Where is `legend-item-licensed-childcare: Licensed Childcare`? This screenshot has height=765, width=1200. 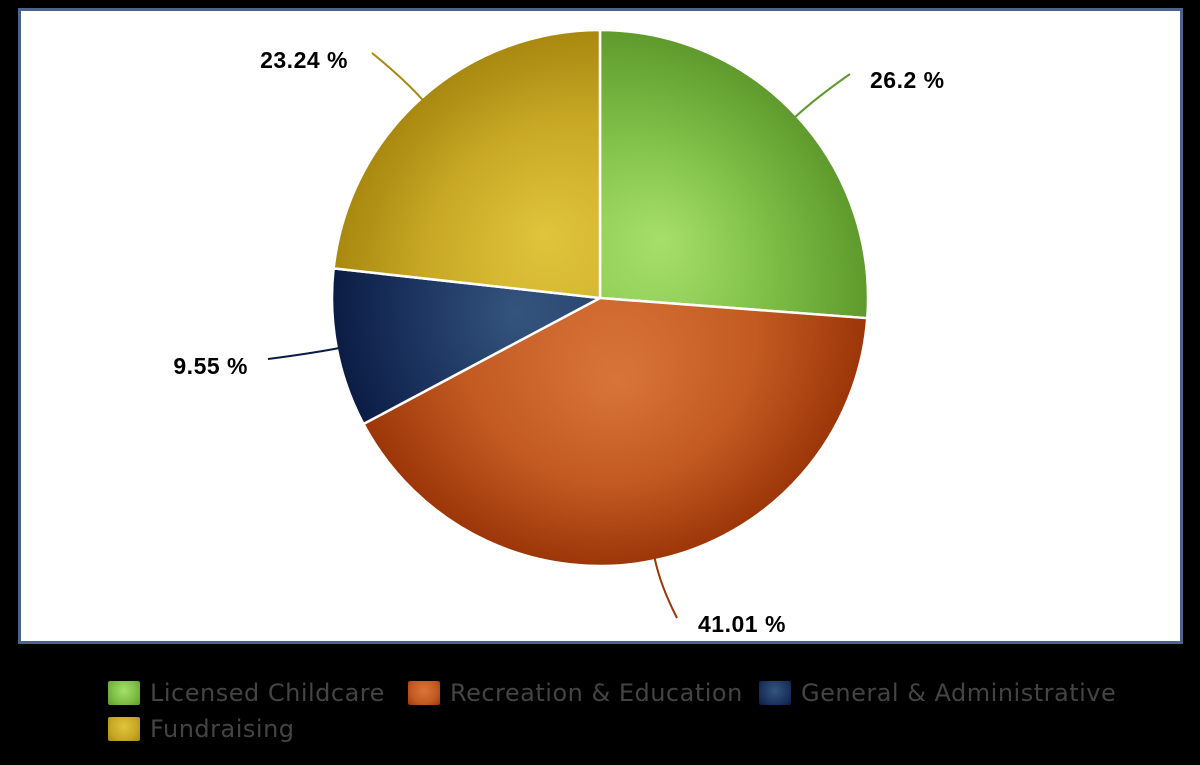
legend-item-licensed-childcare: Licensed Childcare is located at coordinates (246, 693).